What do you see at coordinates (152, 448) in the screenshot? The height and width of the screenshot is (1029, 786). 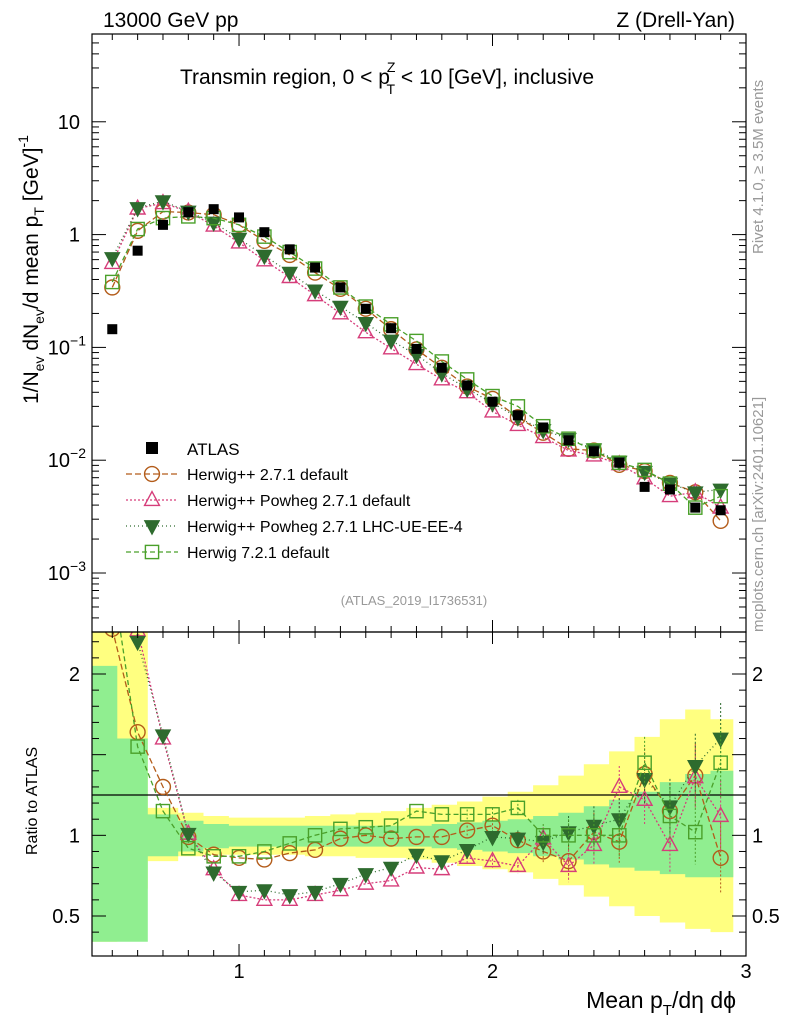 I see `legend-marker-data` at bounding box center [152, 448].